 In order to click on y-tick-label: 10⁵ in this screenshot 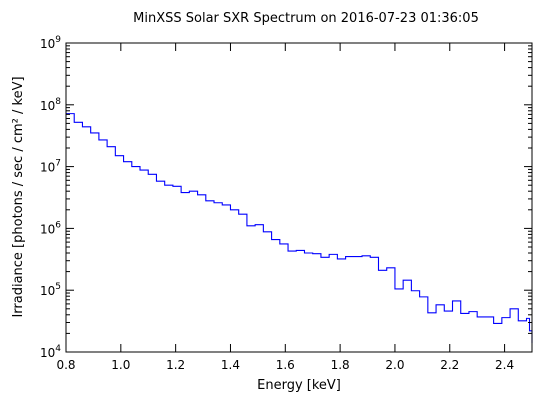, I will do `click(50, 290)`.